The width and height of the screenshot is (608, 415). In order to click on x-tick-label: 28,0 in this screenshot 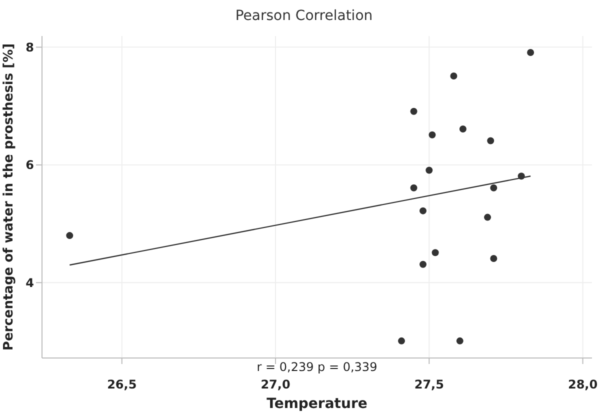, I will do `click(583, 385)`.